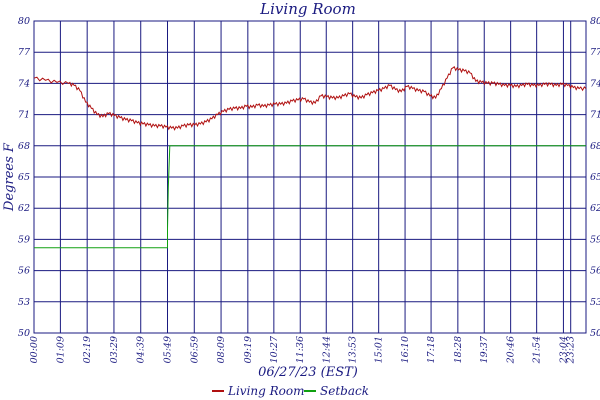  Describe the element at coordinates (87, 349) in the screenshot. I see `x-tick-label: 02:19` at that location.